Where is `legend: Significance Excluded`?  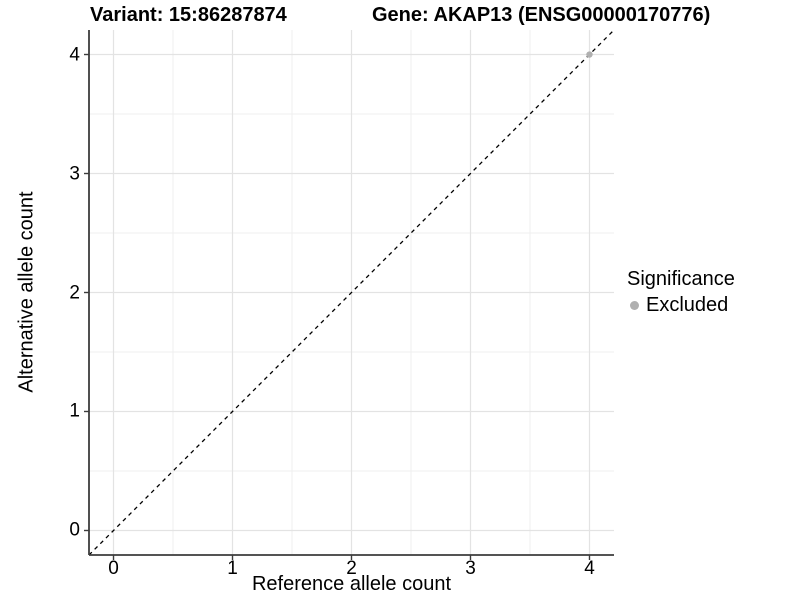 legend: Significance Excluded is located at coordinates (681, 292).